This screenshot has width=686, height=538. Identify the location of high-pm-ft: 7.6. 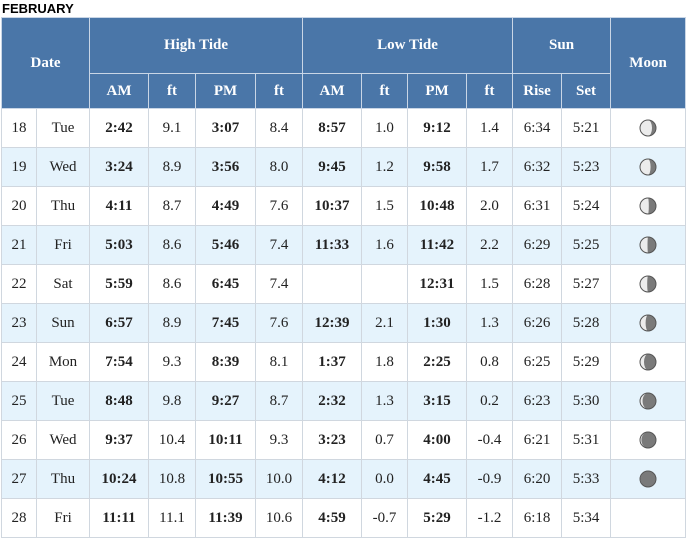
(279, 323).